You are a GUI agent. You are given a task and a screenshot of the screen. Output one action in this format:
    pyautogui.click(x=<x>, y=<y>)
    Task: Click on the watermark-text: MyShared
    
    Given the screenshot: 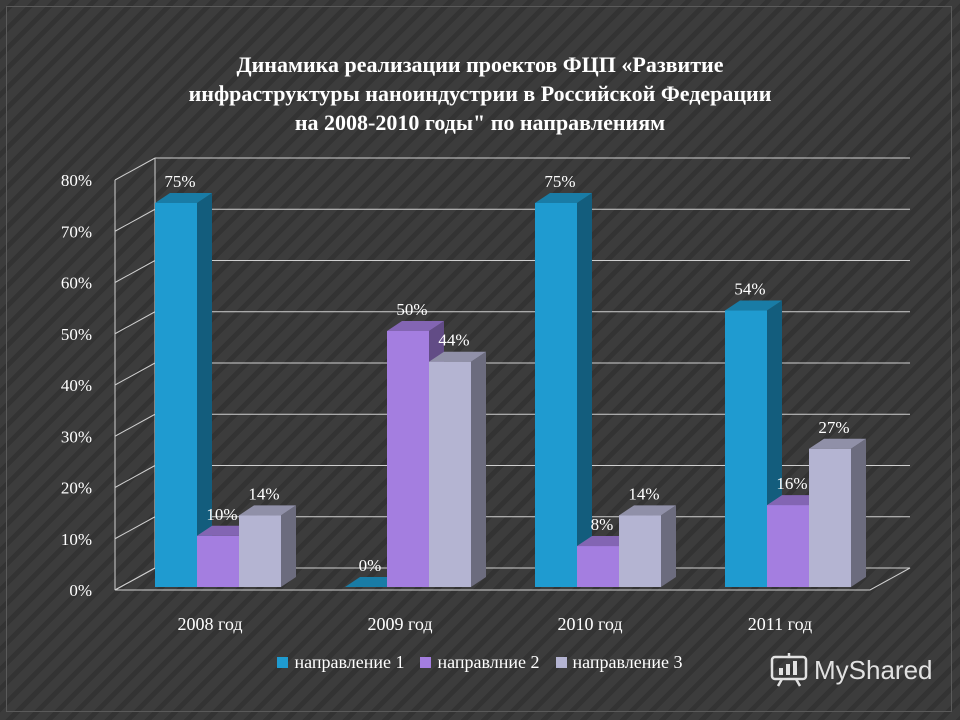 What is the action you would take?
    pyautogui.click(x=873, y=669)
    